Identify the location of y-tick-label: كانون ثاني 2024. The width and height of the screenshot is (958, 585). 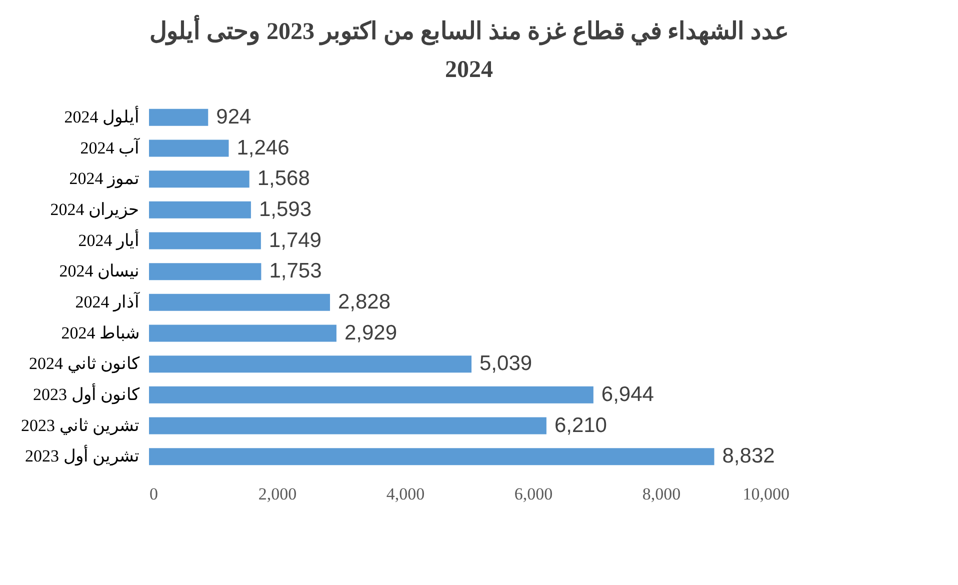
(84, 364).